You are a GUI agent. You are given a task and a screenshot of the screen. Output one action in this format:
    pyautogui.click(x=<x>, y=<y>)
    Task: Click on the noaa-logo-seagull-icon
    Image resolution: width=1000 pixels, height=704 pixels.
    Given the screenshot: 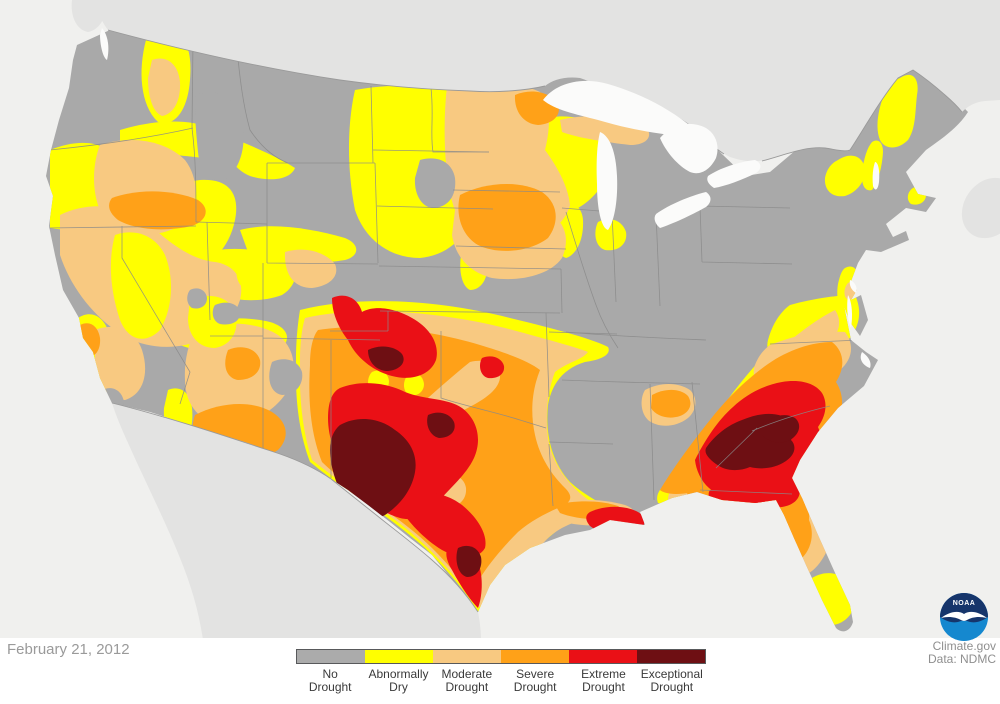 What is the action you would take?
    pyautogui.click(x=964, y=616)
    